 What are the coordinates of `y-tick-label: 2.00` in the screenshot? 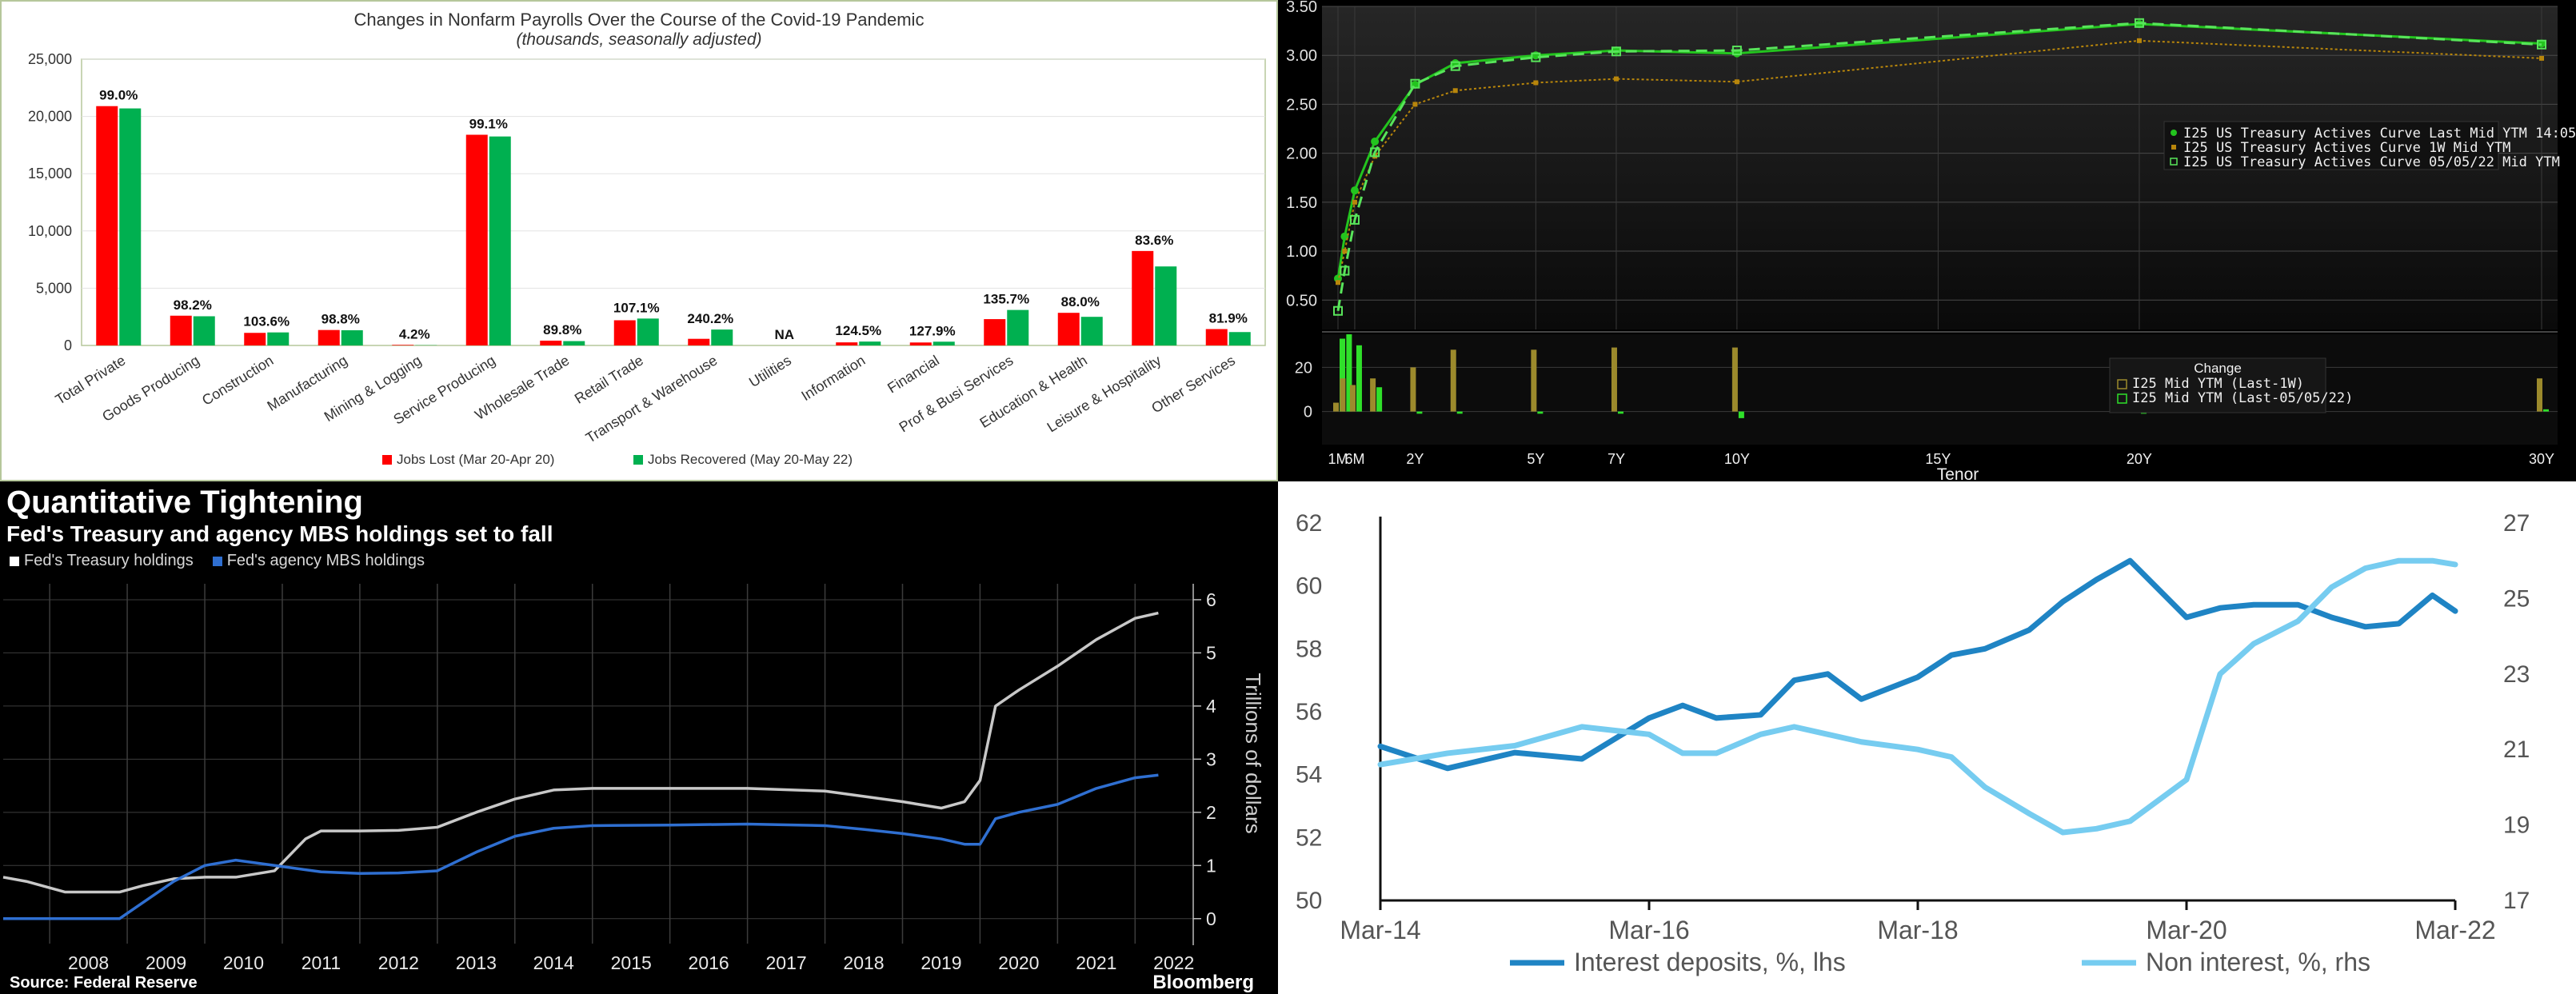 It's located at (1301, 154).